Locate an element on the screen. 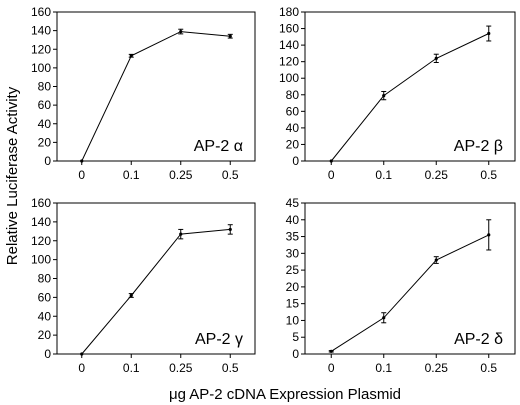 The image size is (520, 405). y-tick-label: 5 is located at coordinates (295, 337).